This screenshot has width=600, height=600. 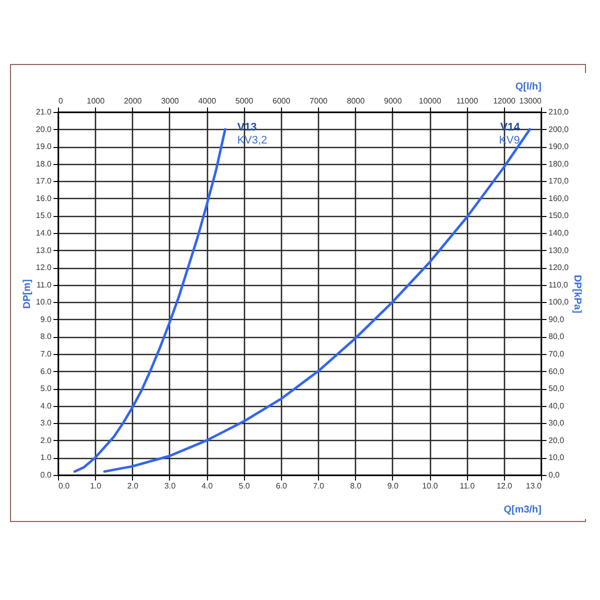 What do you see at coordinates (44, 112) in the screenshot?
I see `y-tick-label: 21.0` at bounding box center [44, 112].